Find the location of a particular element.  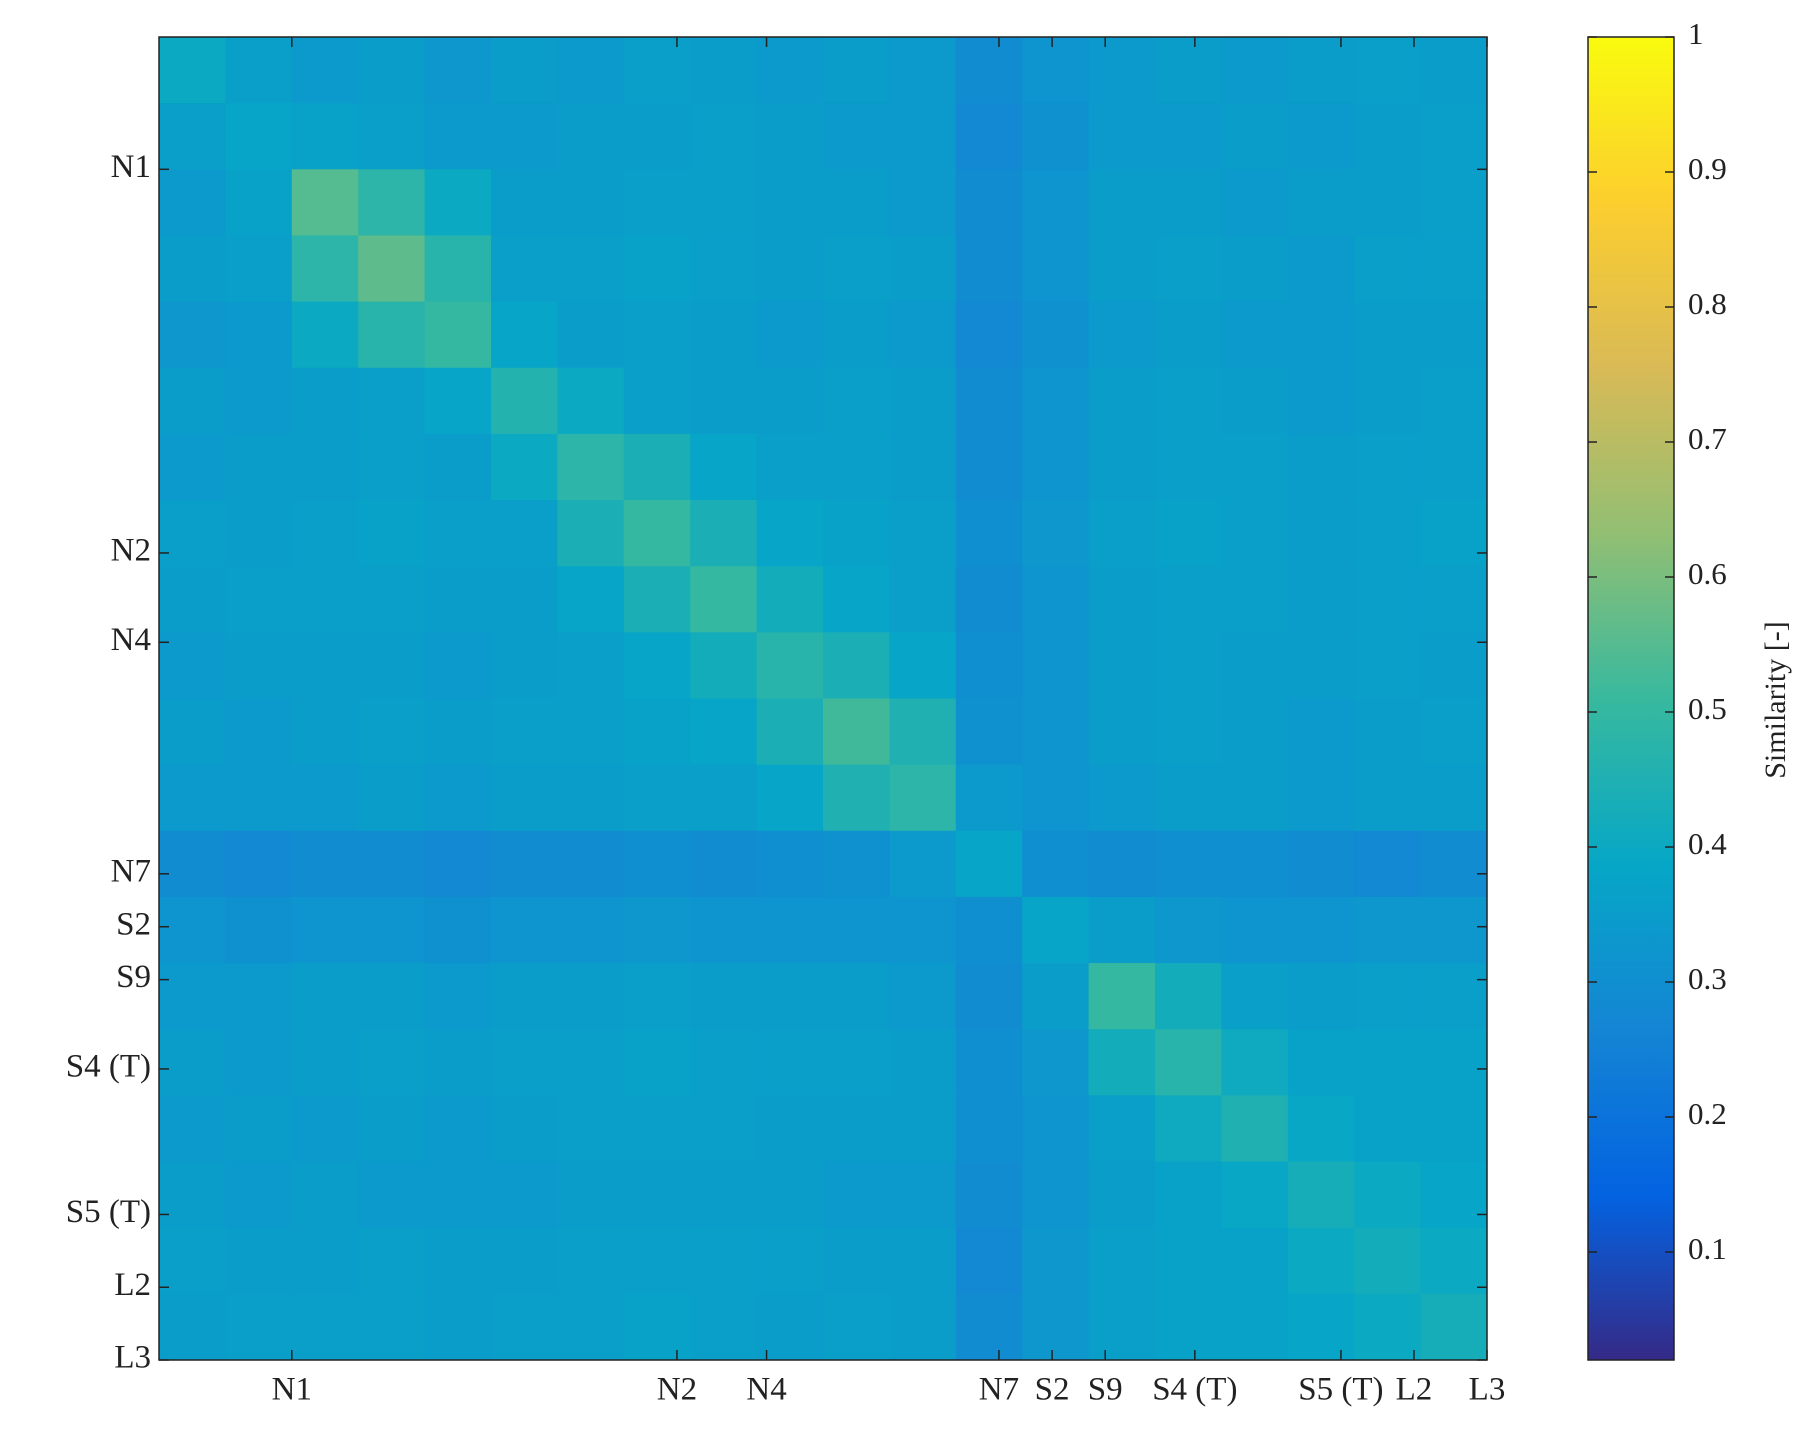

y-tick-label: S9 is located at coordinates (133, 977).